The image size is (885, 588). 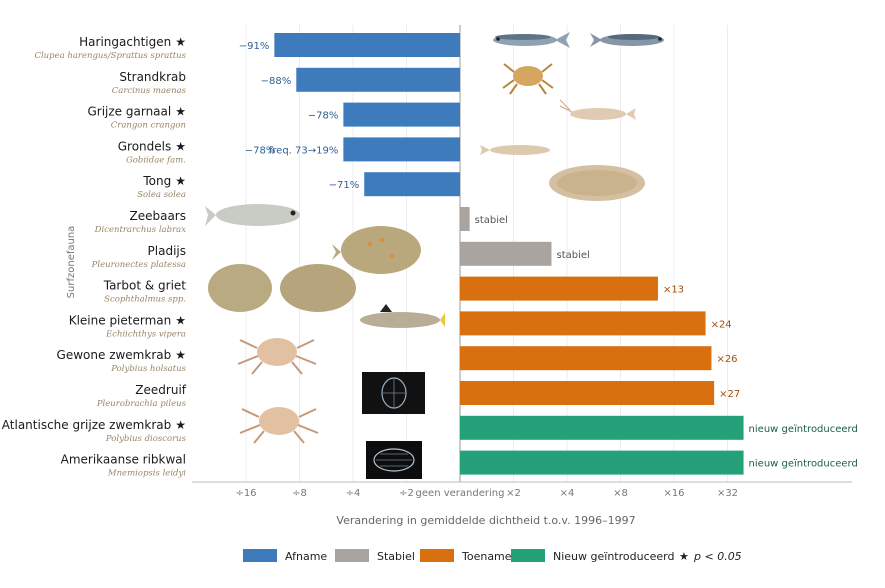 I want to click on weever-icon, so click(x=402, y=316).